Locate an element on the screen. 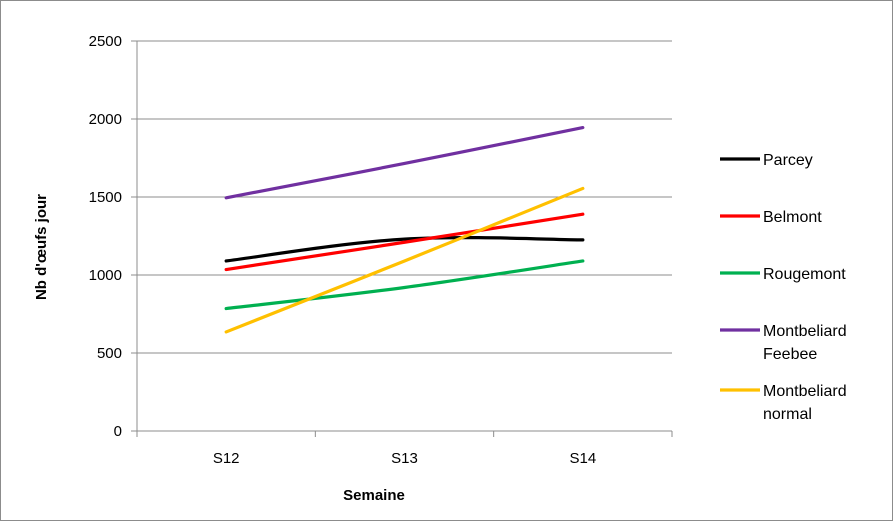 The height and width of the screenshot is (522, 894). series-line-rougemont is located at coordinates (404, 285).